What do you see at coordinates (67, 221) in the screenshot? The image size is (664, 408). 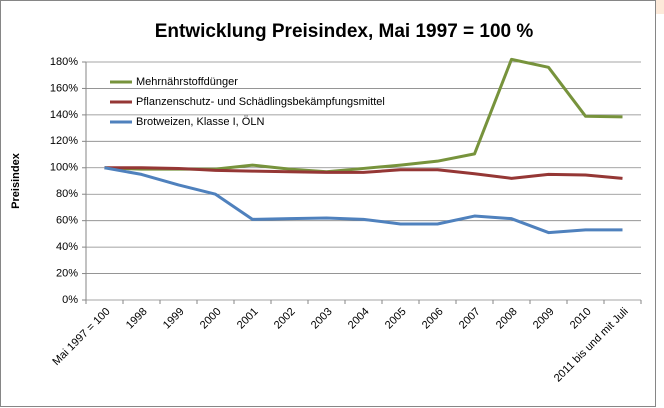 I see `y-tick-label: 60%` at bounding box center [67, 221].